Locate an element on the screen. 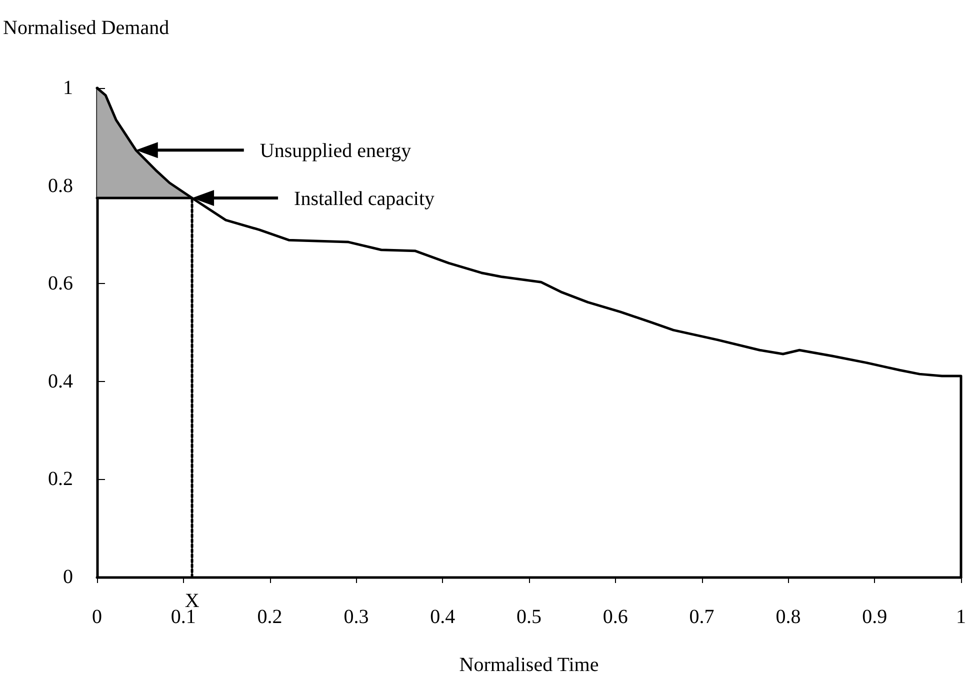 The height and width of the screenshot is (692, 969). x-tick-label: 0.3 is located at coordinates (356, 617).